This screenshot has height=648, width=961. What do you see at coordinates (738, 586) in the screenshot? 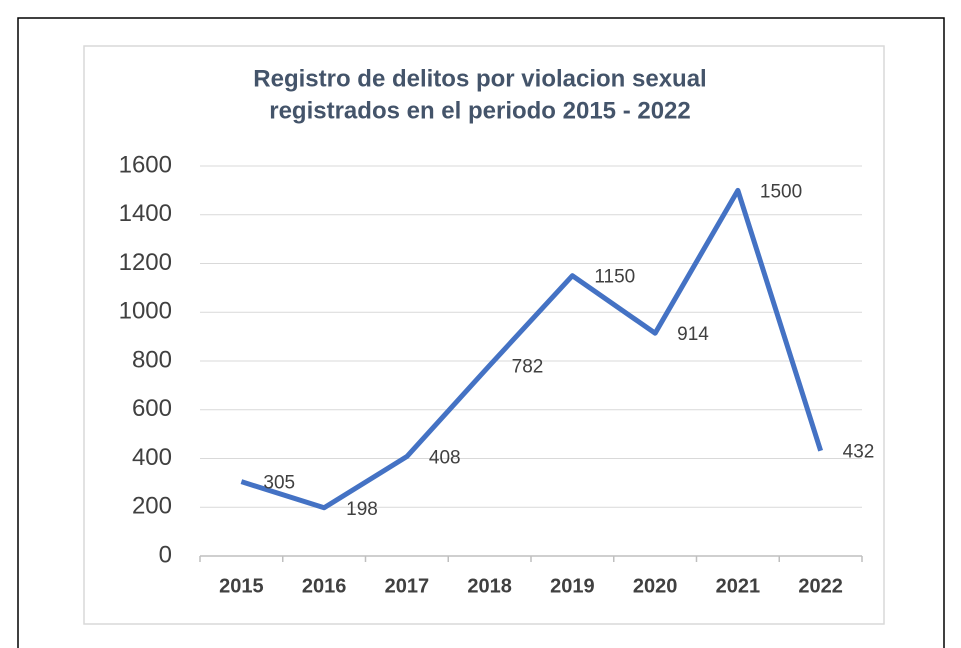
I see `x-tick-label: 2021` at bounding box center [738, 586].